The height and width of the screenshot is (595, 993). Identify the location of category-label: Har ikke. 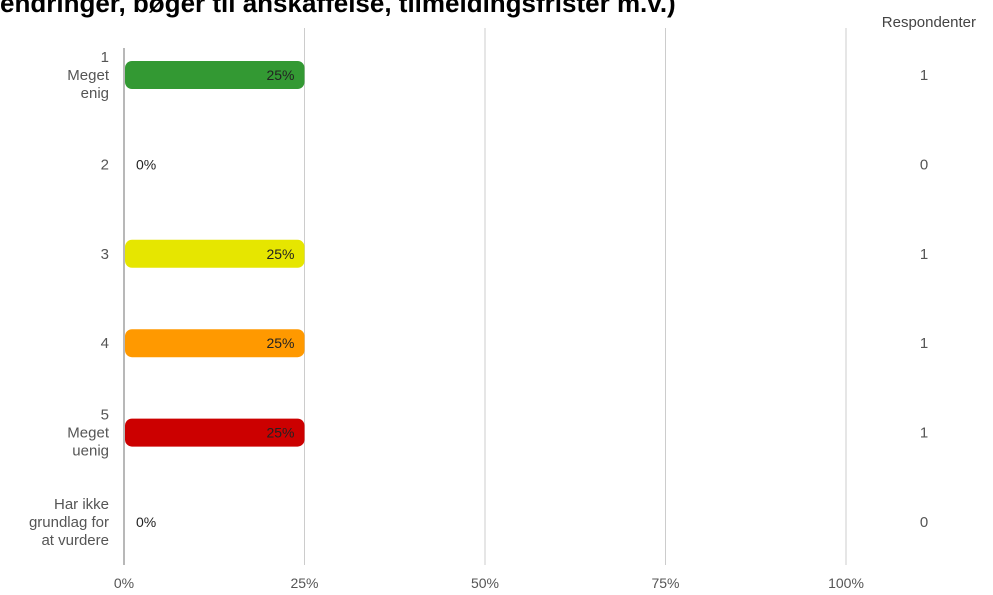
(81, 504).